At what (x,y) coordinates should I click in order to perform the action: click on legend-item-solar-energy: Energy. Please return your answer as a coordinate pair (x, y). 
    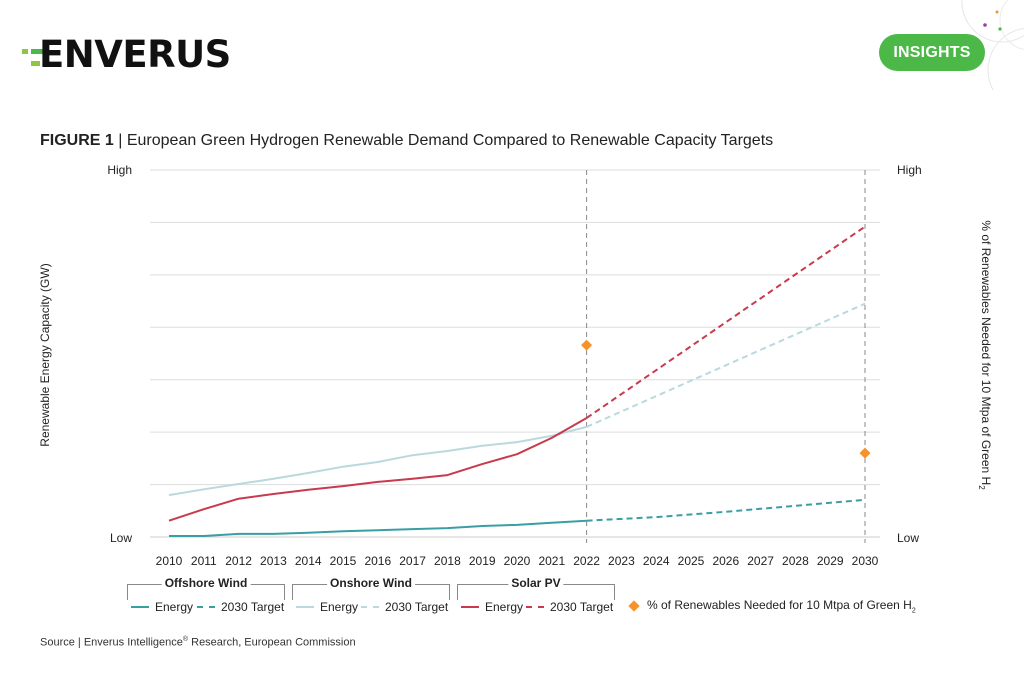
    Looking at the image, I should click on (492, 607).